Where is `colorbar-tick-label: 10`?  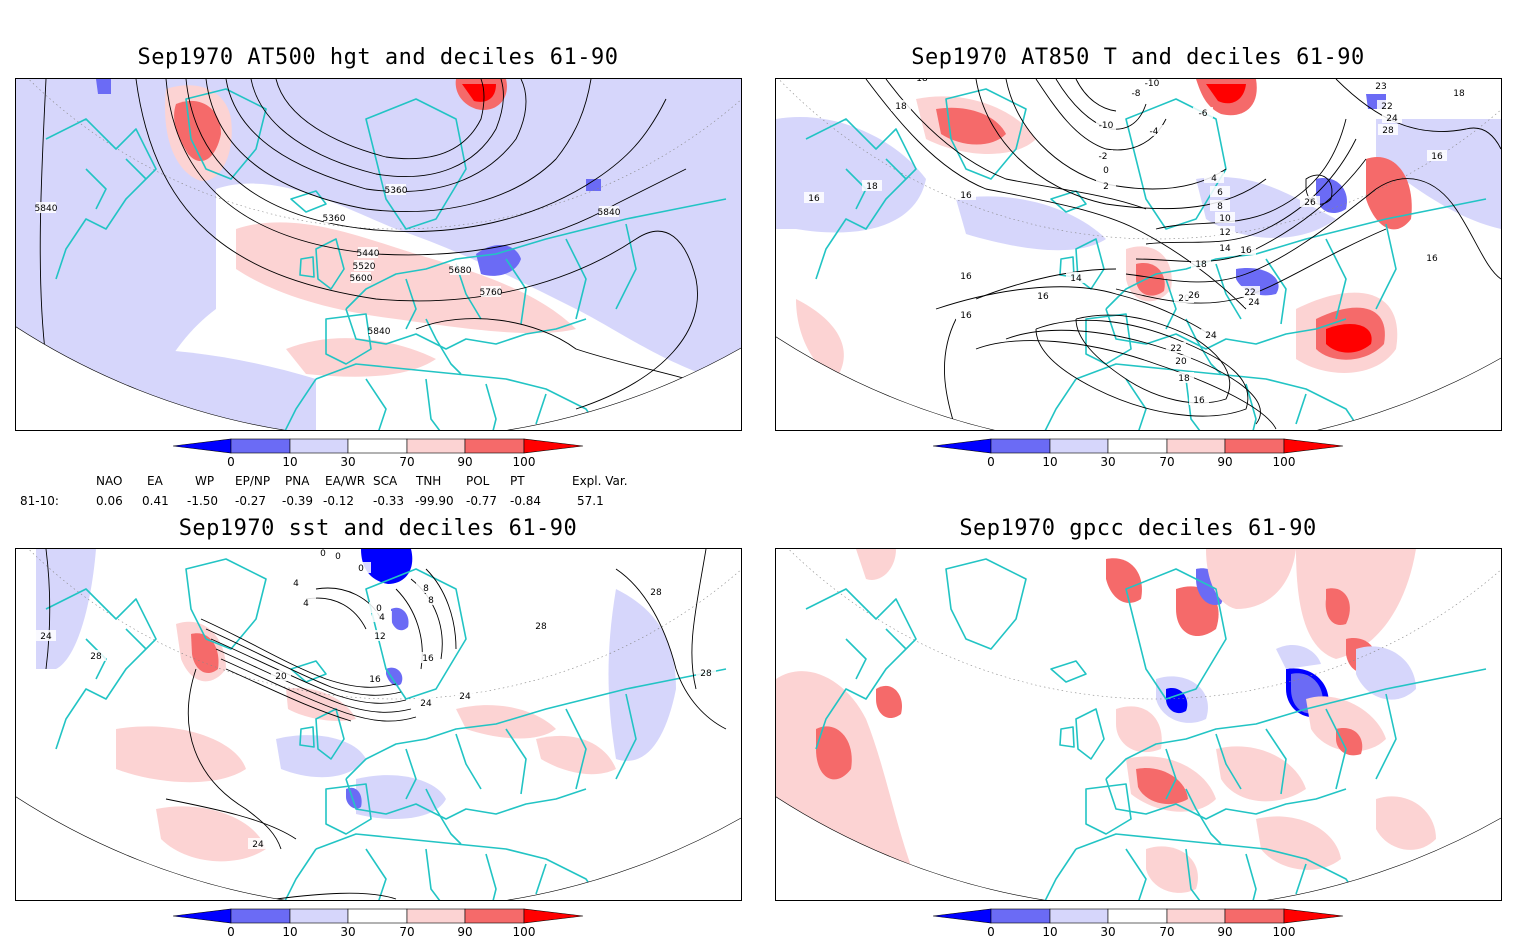 colorbar-tick-label: 10 is located at coordinates (290, 932).